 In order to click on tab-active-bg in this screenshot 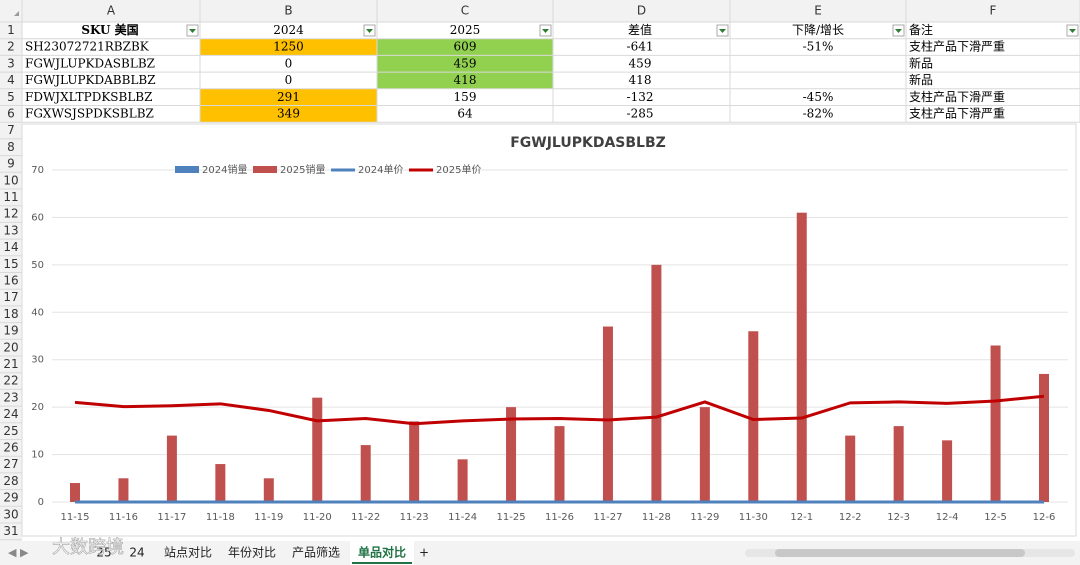, I will do `click(382, 553)`.